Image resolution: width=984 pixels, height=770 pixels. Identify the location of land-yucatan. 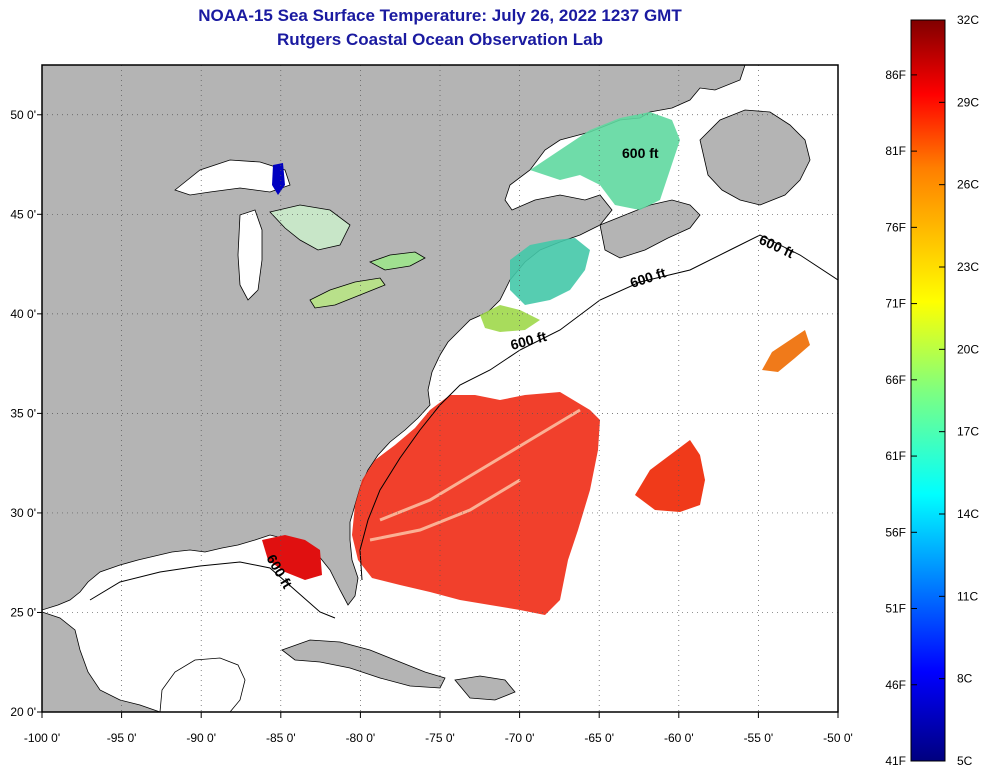
(202, 684).